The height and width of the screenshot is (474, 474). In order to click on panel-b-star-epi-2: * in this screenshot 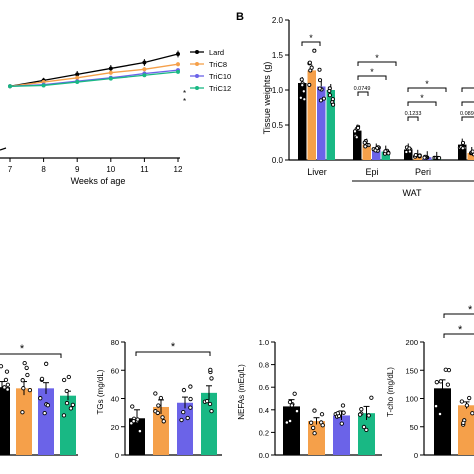, I will do `click(372, 72)`.